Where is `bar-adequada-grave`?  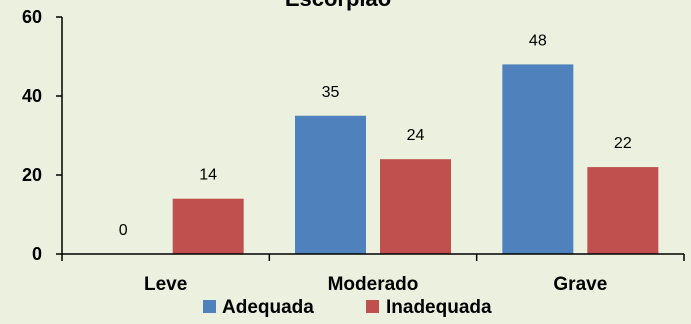
bar-adequada-grave is located at coordinates (538, 159).